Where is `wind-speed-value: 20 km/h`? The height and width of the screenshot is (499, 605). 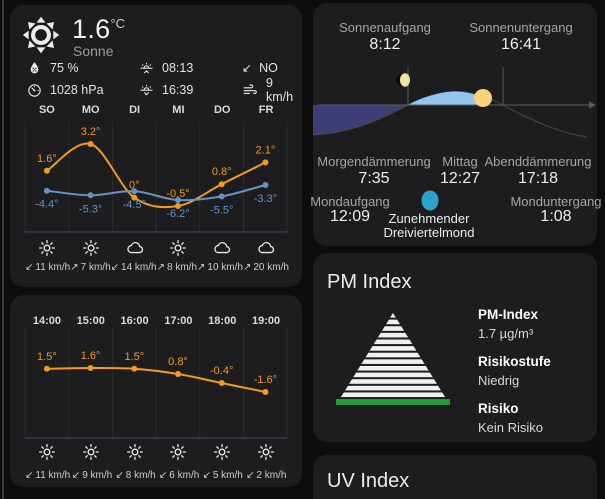
wind-speed-value: 20 km/h is located at coordinates (271, 267).